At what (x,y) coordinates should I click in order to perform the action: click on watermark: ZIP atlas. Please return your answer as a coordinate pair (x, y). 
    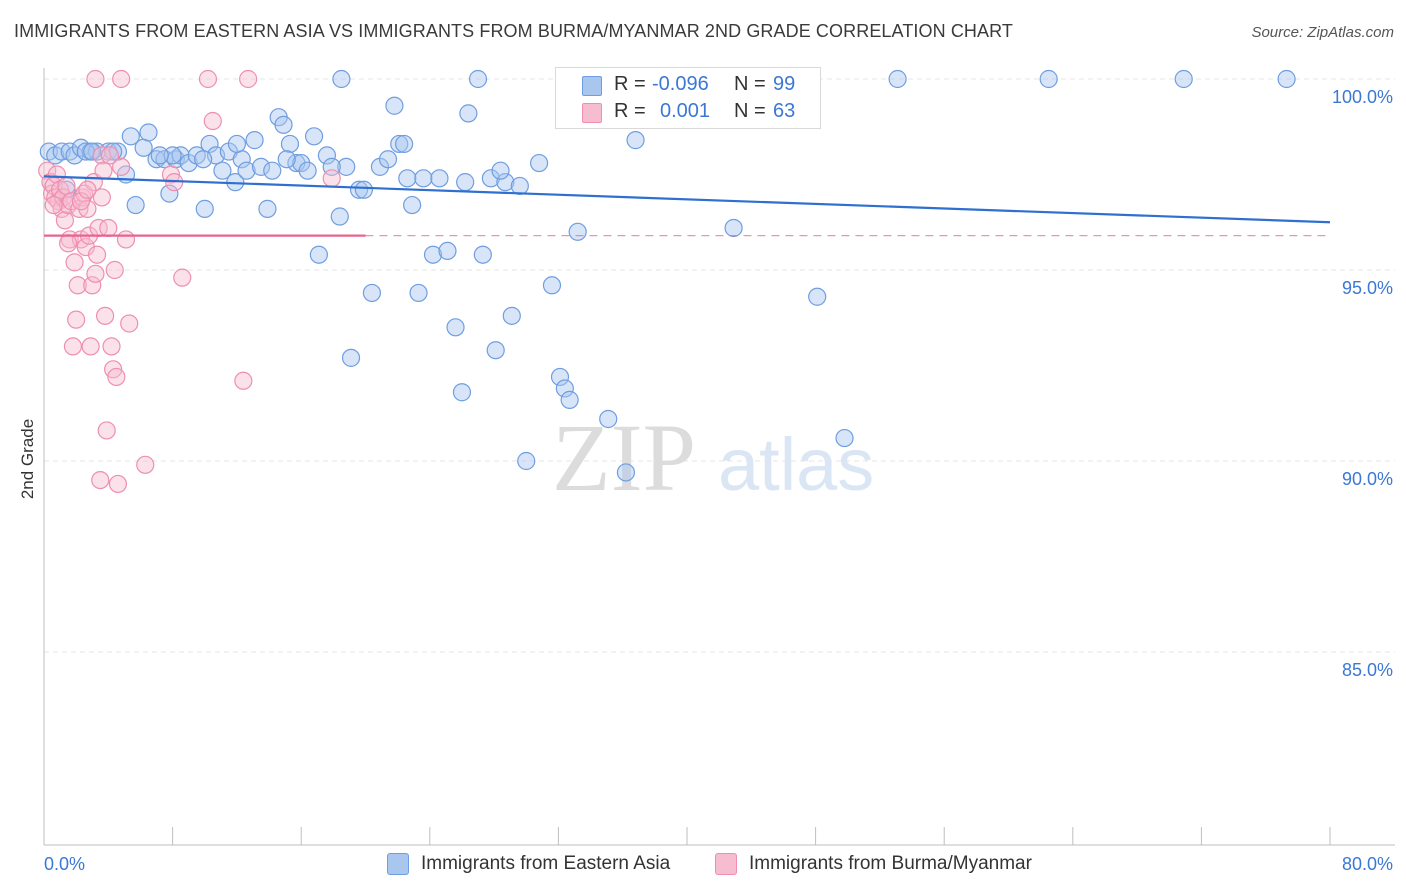
    Looking at the image, I should click on (713, 457).